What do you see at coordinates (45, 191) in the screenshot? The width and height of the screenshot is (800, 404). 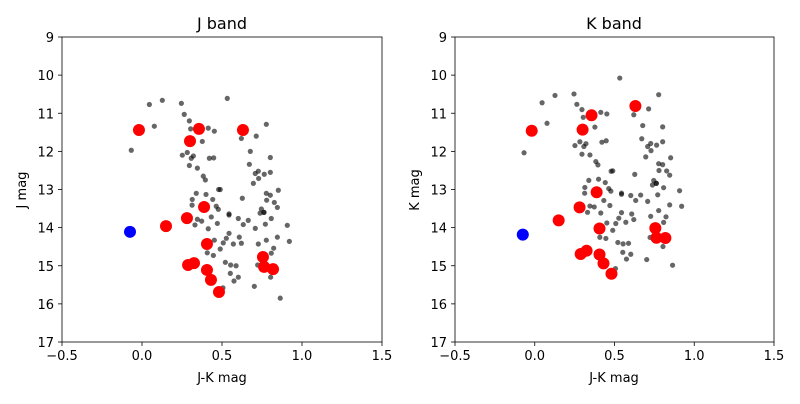 I see `y-tick-label: 13` at bounding box center [45, 191].